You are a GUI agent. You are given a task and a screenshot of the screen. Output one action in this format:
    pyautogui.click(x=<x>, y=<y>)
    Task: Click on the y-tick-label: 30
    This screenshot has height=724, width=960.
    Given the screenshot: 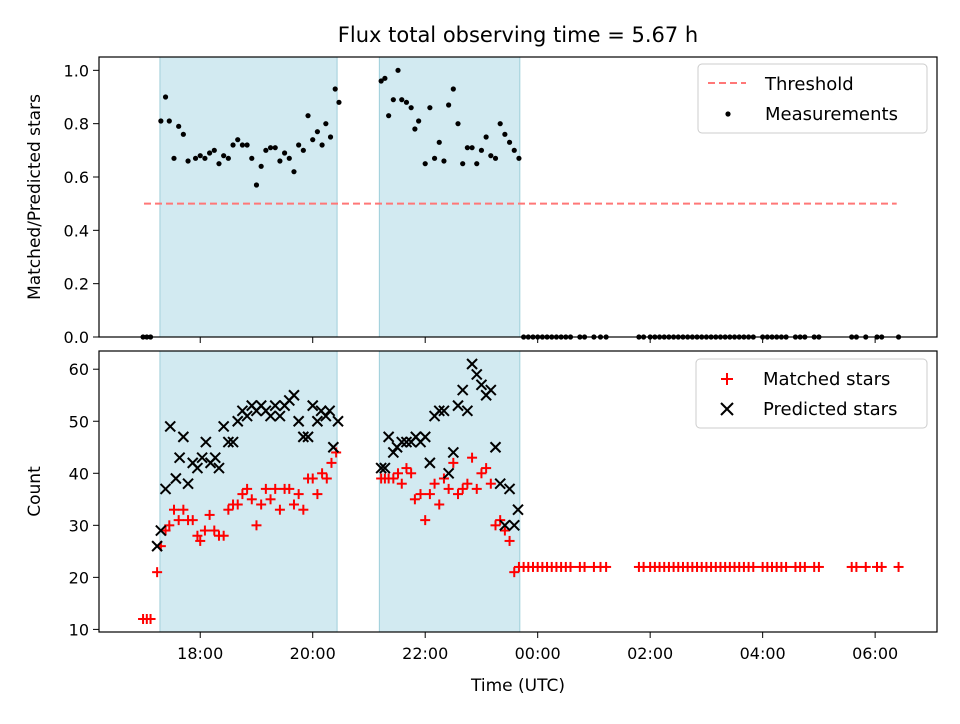 What is the action you would take?
    pyautogui.click(x=79, y=525)
    